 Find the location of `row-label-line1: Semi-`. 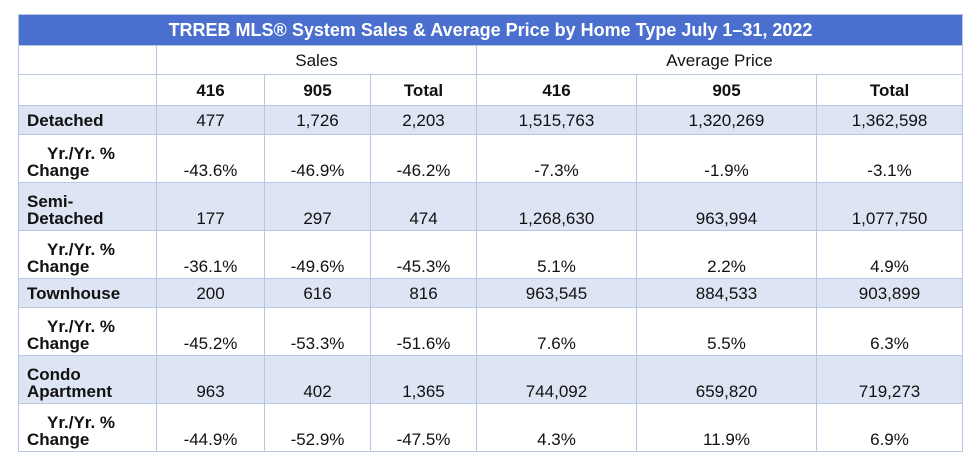

row-label-line1: Semi- is located at coordinates (50, 201).